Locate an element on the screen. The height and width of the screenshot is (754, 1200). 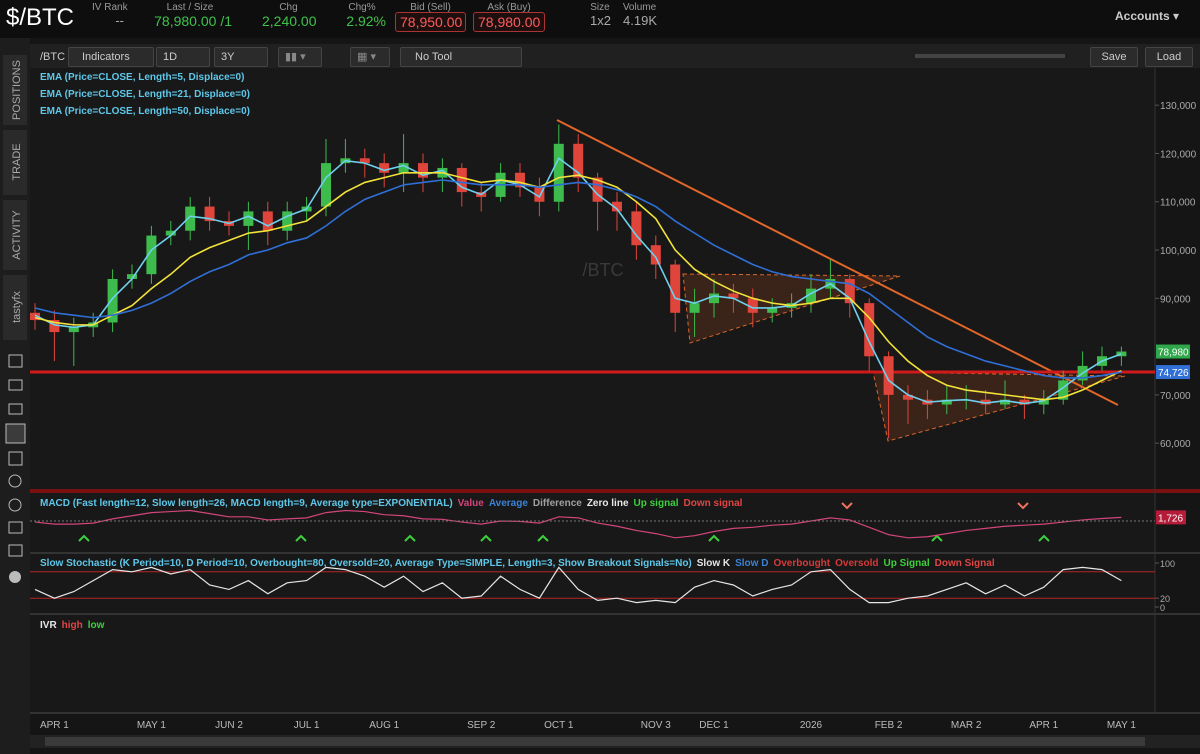
legend-entry: EMA (Price=CLOSE, Length=21, Displace=0) is located at coordinates (145, 94).